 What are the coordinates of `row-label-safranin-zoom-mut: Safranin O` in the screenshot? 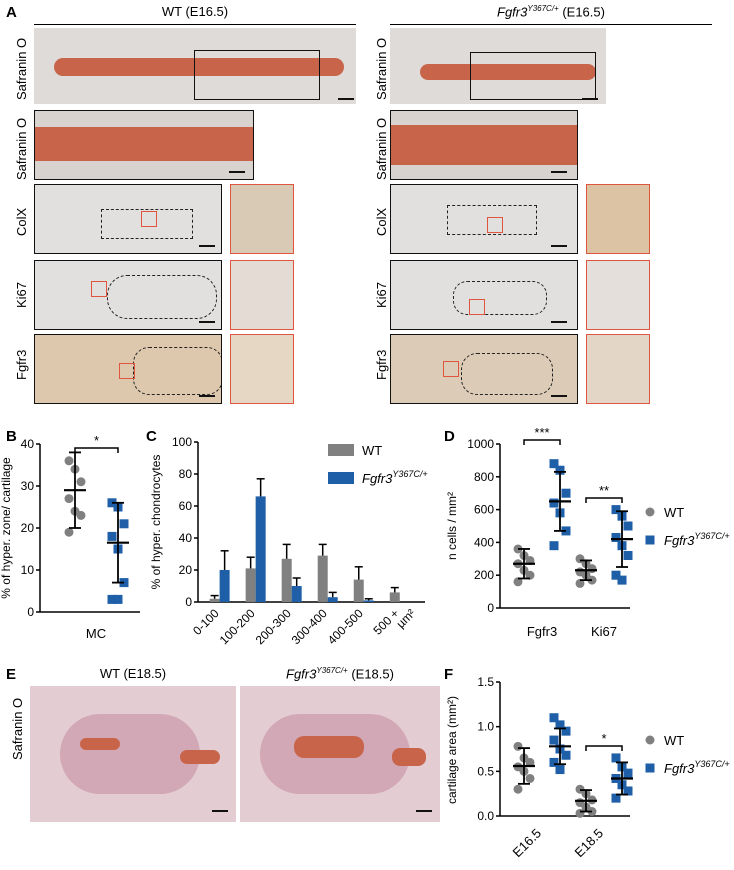 It's located at (381, 148).